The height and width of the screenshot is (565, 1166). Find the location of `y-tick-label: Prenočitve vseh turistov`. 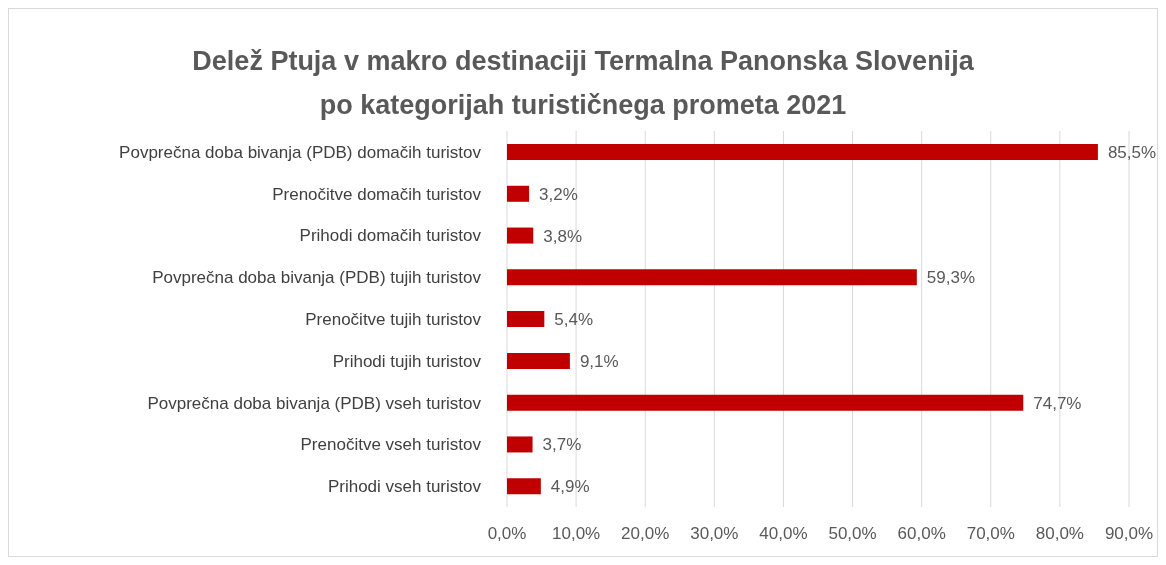

y-tick-label: Prenočitve vseh turistov is located at coordinates (391, 445).